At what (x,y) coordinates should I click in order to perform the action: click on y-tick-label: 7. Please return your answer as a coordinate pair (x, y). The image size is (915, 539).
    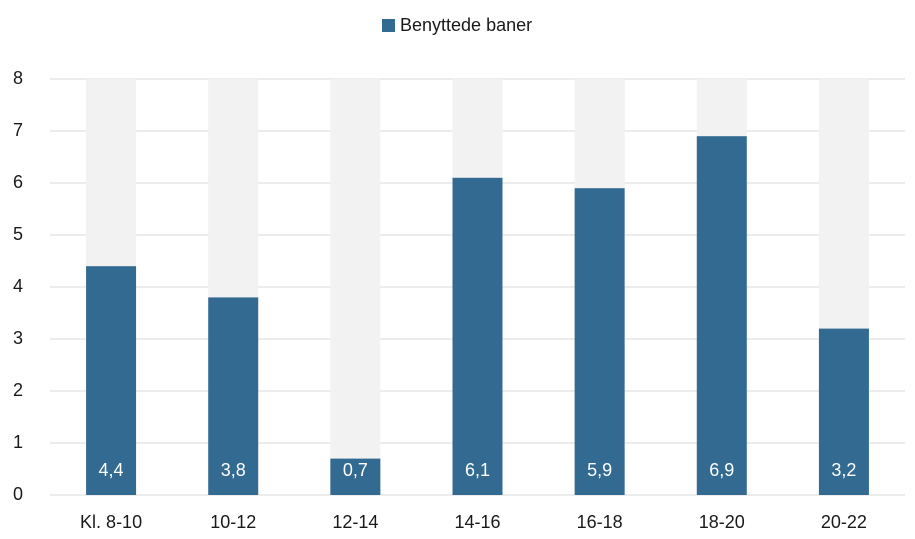
    Looking at the image, I should click on (18, 130).